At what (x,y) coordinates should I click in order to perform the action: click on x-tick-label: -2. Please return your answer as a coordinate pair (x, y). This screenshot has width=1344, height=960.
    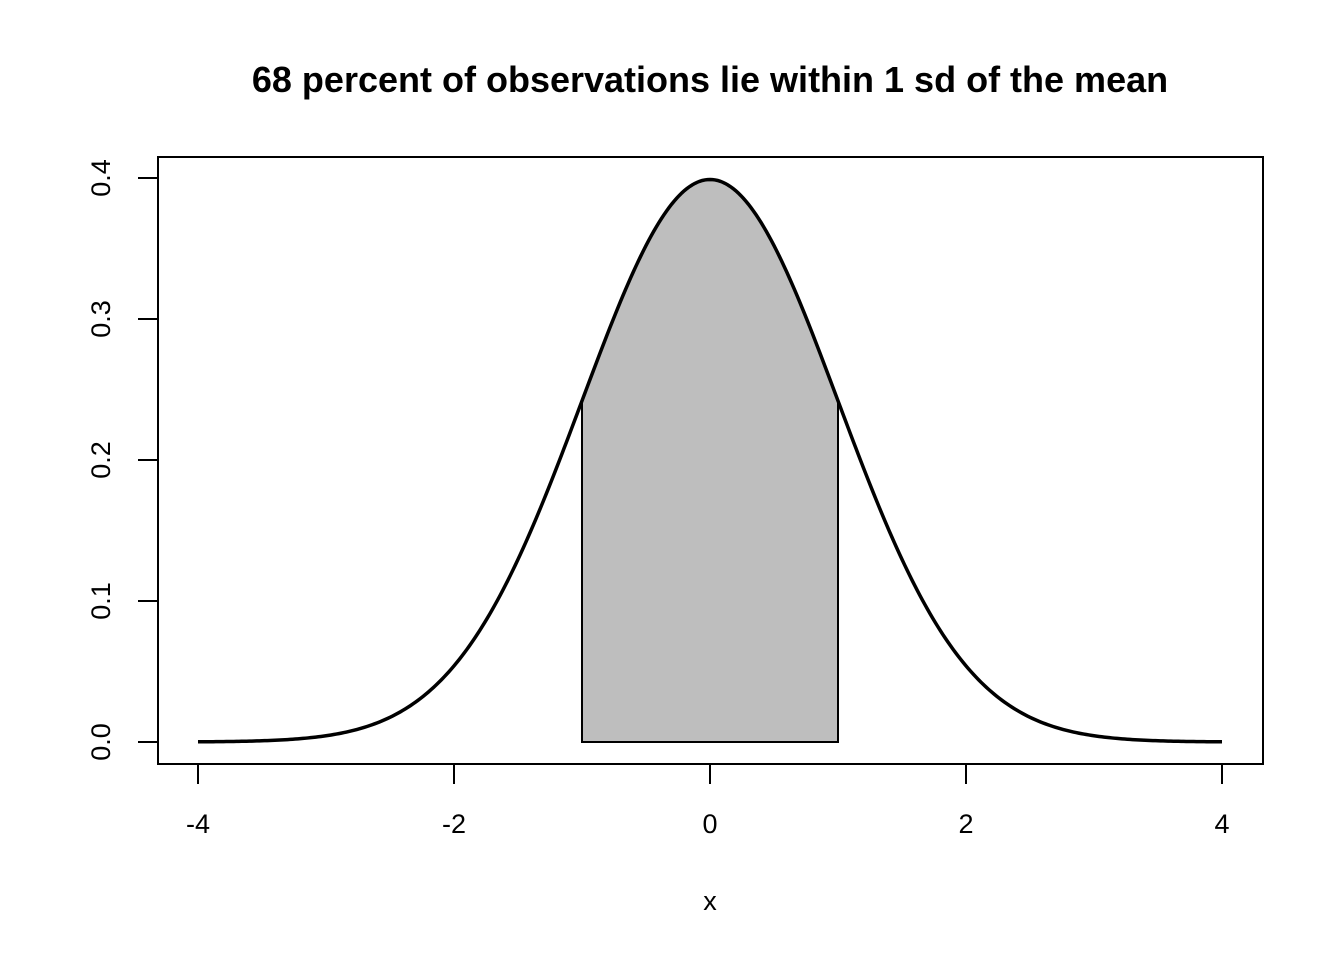
    Looking at the image, I should click on (454, 824).